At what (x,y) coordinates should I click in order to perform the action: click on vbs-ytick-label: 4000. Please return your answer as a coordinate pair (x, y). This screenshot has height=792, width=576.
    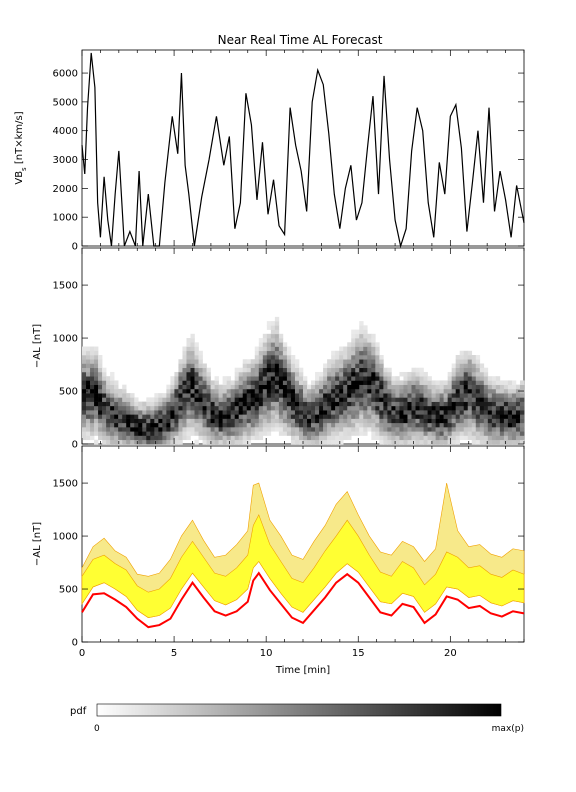
    Looking at the image, I should click on (65, 131).